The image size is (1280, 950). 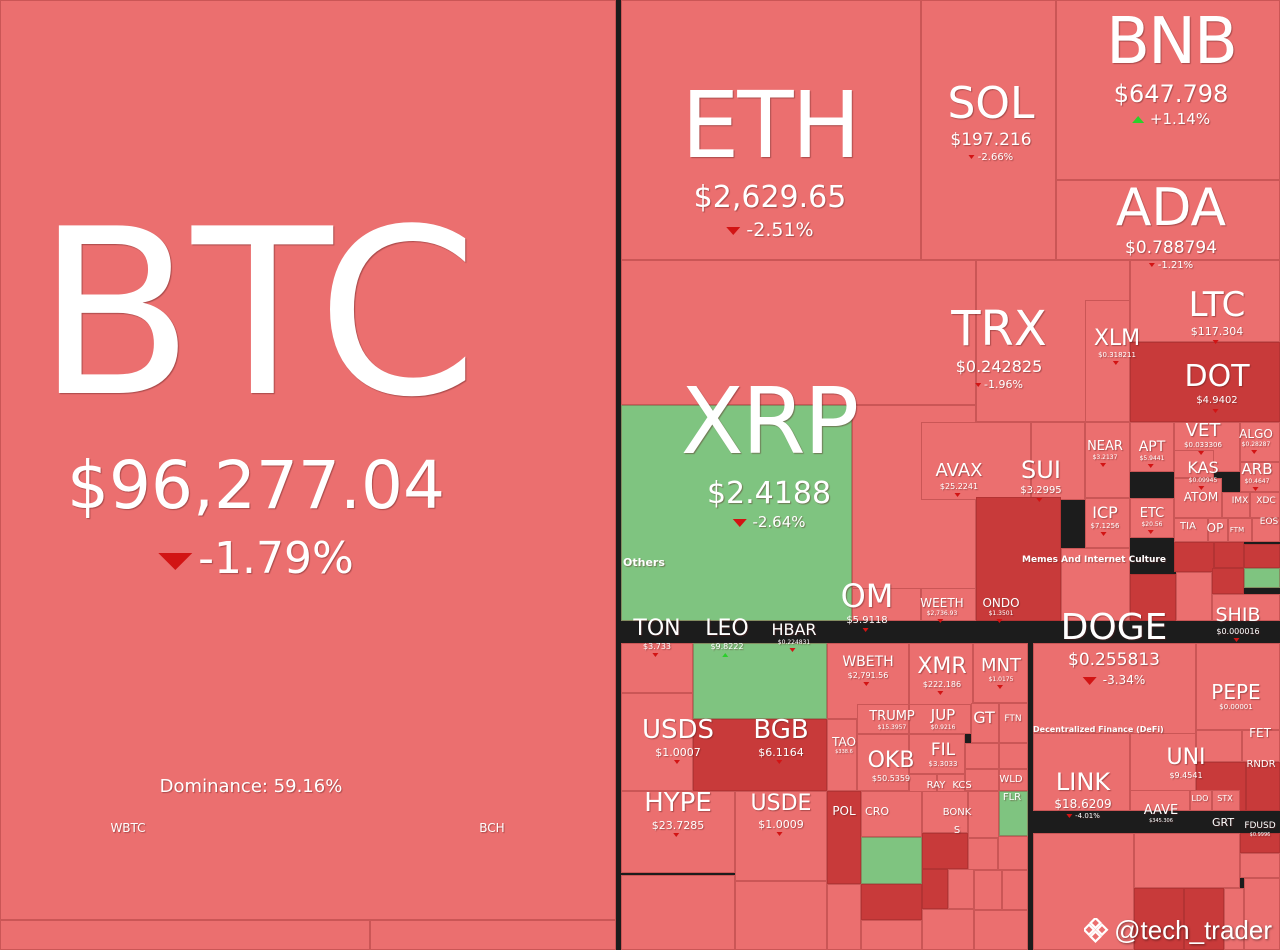 I want to click on symbol-label: FTM, so click(x=1237, y=530).